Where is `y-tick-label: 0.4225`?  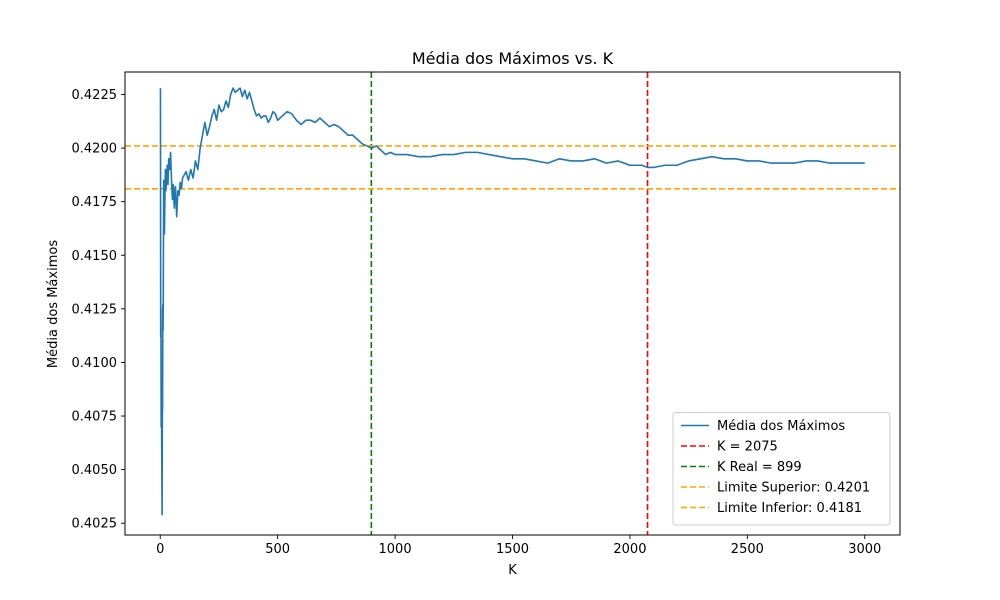 y-tick-label: 0.4225 is located at coordinates (95, 95).